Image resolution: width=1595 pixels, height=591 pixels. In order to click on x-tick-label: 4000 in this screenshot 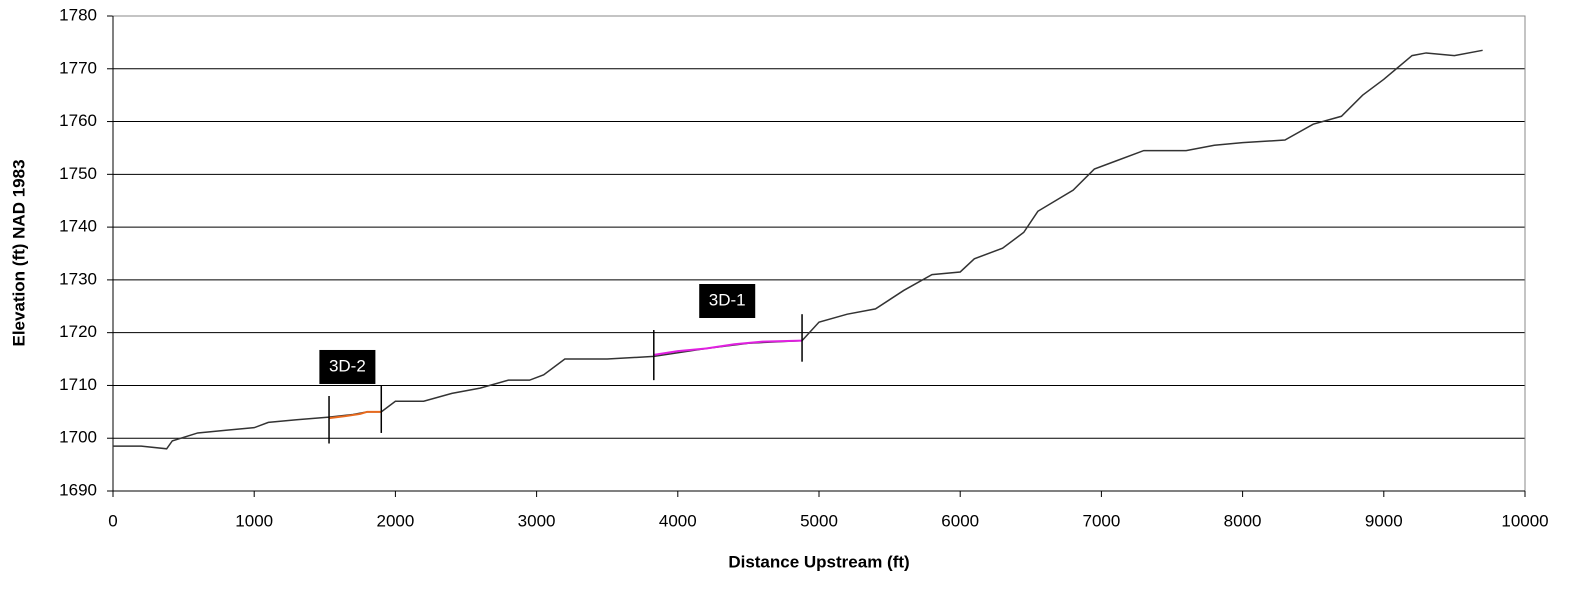, I will do `click(678, 520)`.